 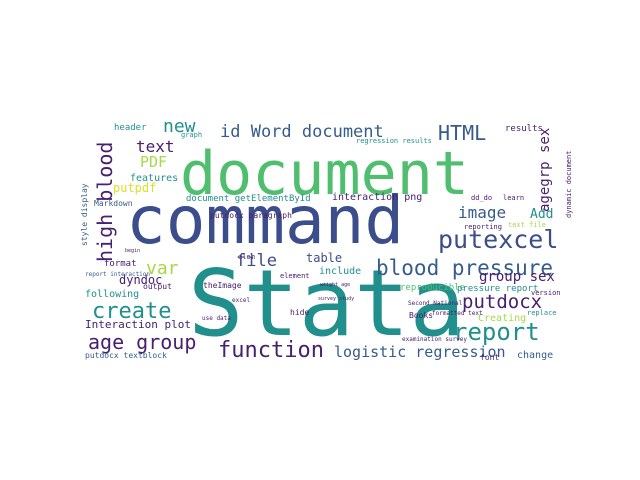 I want to click on word-hide: hide, so click(x=299, y=312).